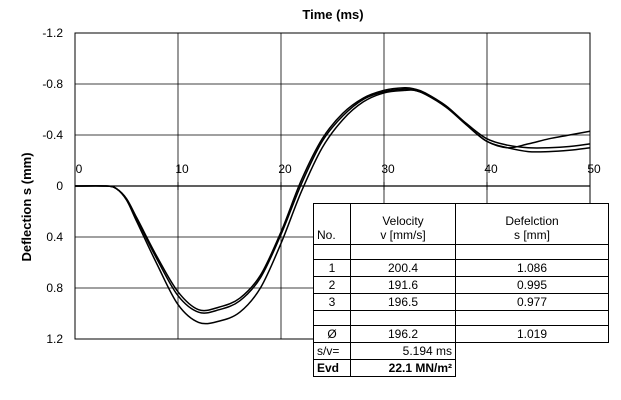 The width and height of the screenshot is (621, 400). I want to click on evd-label: Evd, so click(332, 368).